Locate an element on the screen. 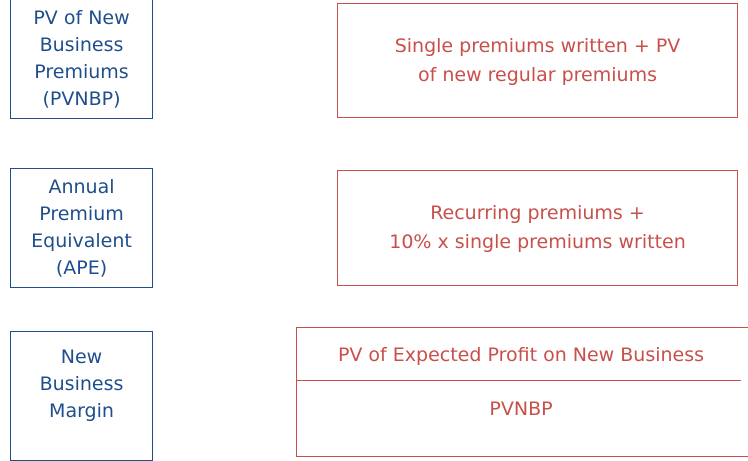 The height and width of the screenshot is (461, 748). label: (APE) is located at coordinates (81, 268).